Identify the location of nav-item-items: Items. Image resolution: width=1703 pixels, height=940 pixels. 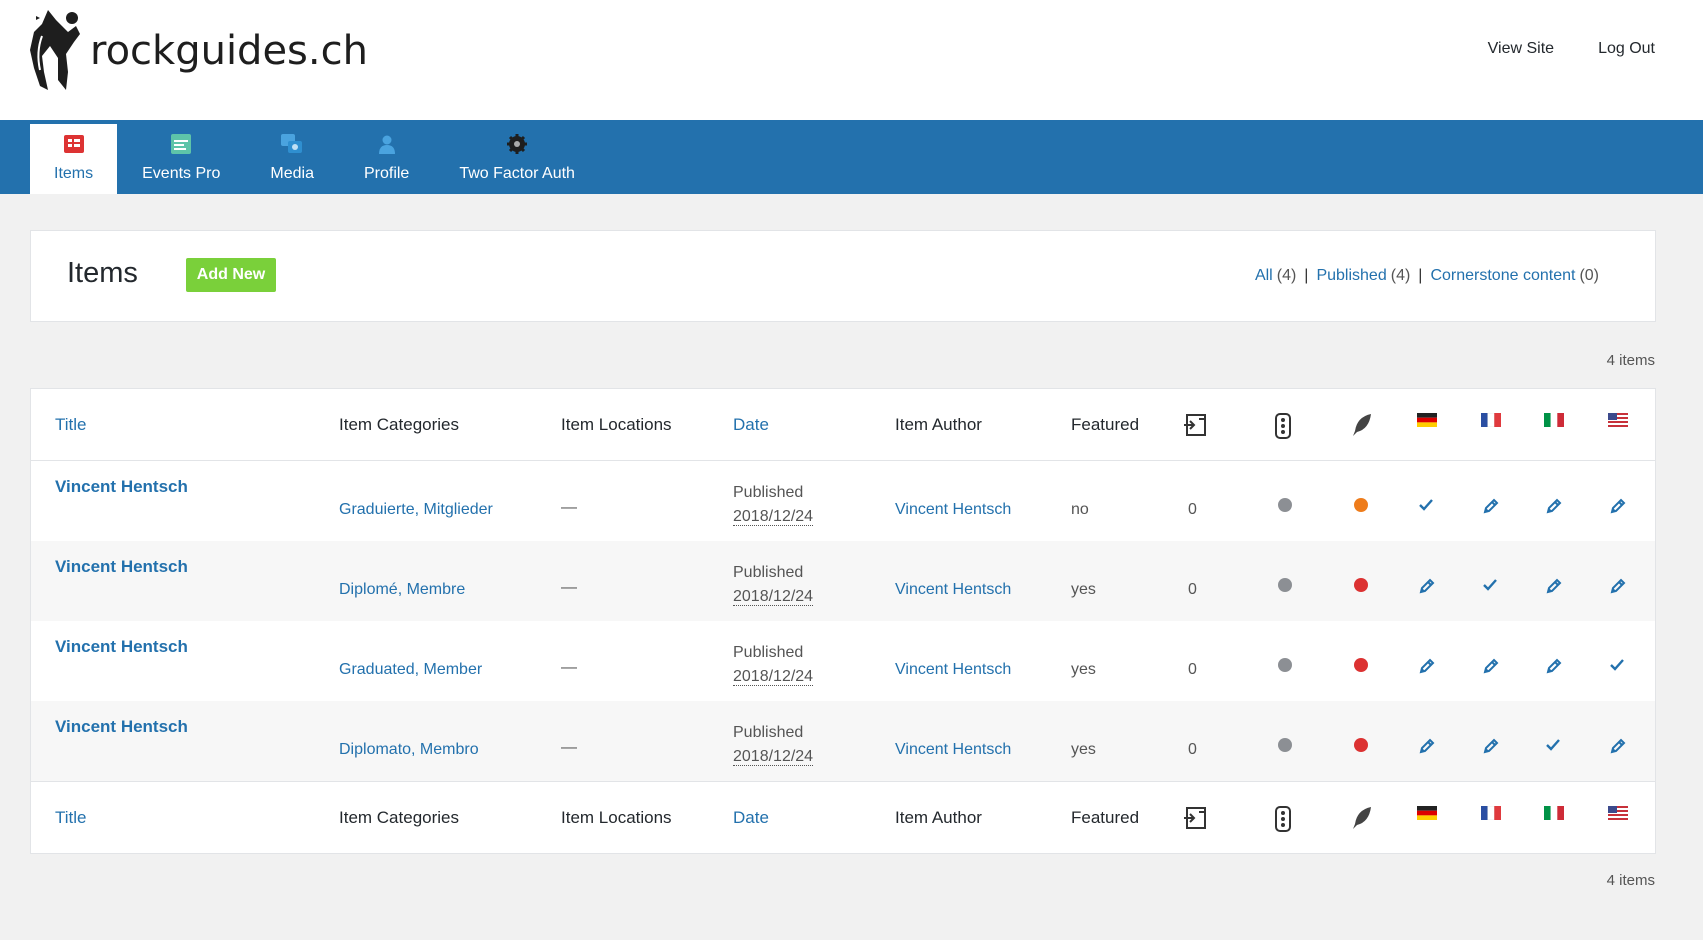
(74, 159).